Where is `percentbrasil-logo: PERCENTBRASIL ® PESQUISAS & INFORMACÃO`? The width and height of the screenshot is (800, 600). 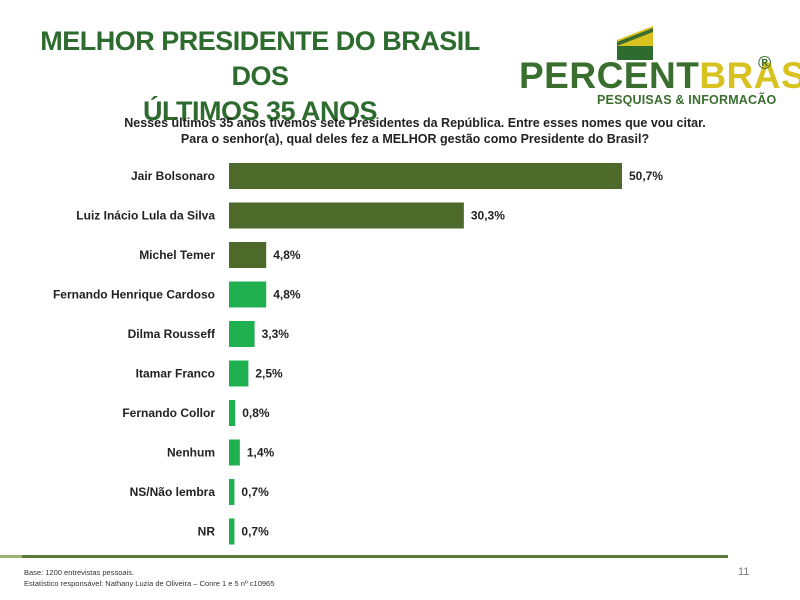 percentbrasil-logo: PERCENTBRASIL ® PESQUISAS & INFORMACÃO is located at coordinates (657, 64).